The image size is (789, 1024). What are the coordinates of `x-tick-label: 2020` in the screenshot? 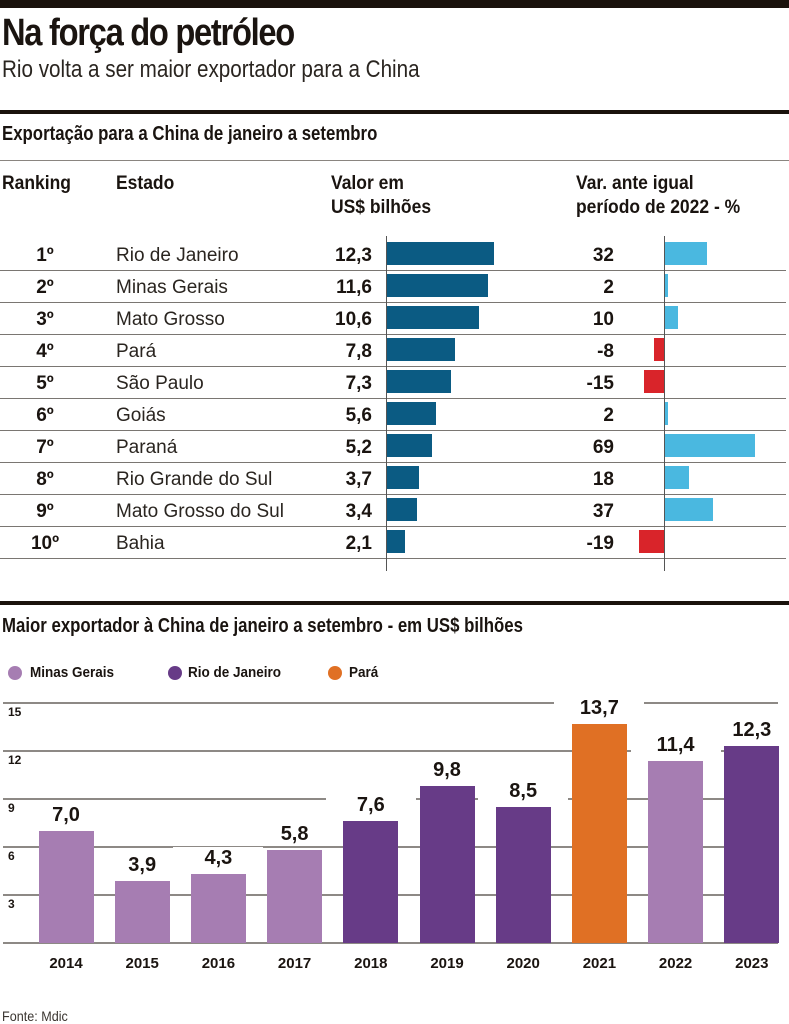 It's located at (523, 963).